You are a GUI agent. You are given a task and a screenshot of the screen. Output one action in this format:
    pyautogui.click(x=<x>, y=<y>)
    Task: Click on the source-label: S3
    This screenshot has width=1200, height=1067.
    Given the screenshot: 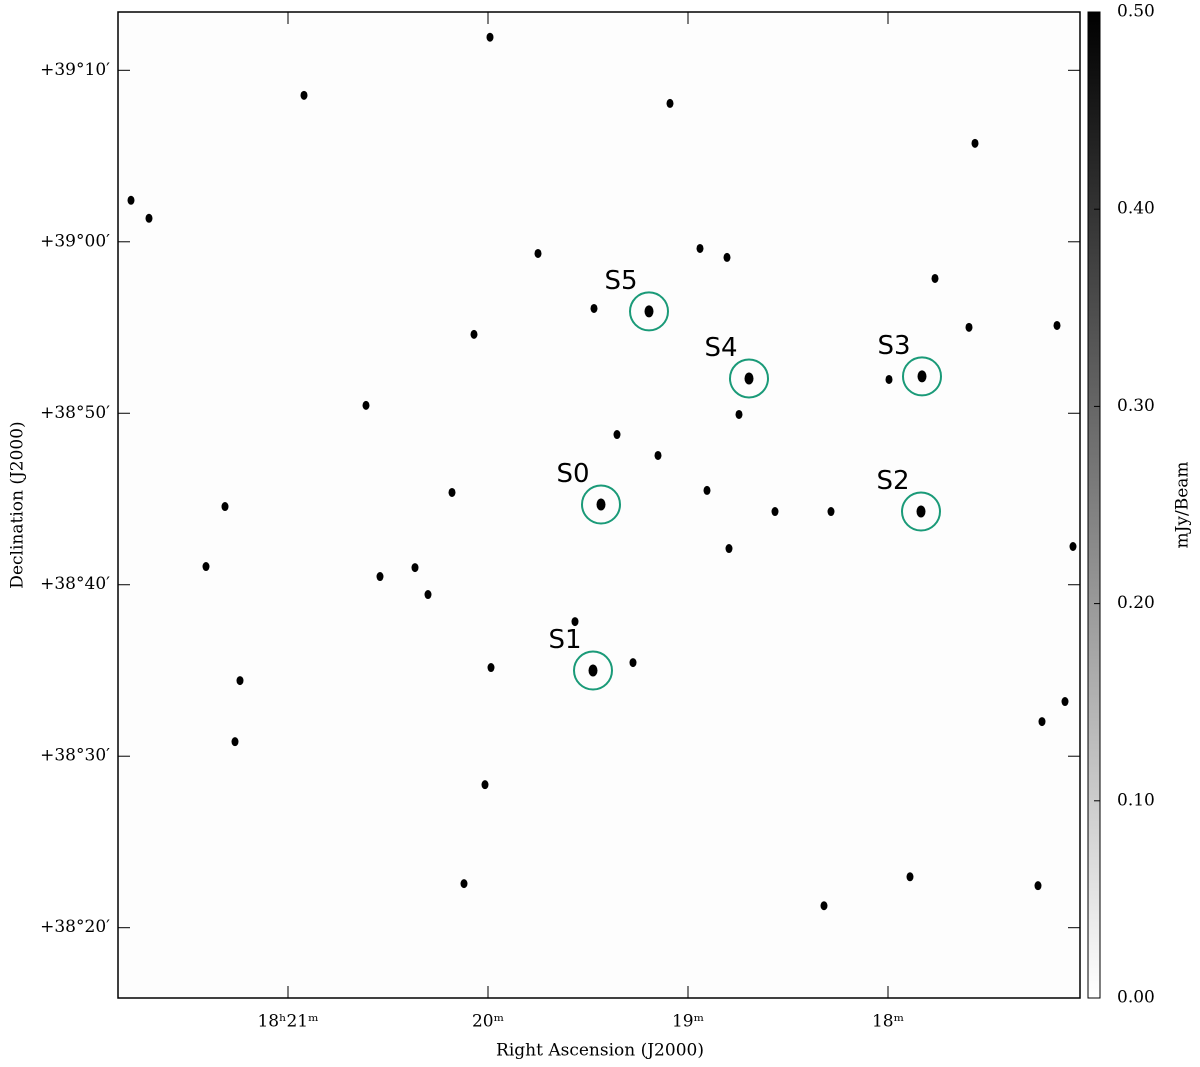 What is the action you would take?
    pyautogui.click(x=893, y=346)
    